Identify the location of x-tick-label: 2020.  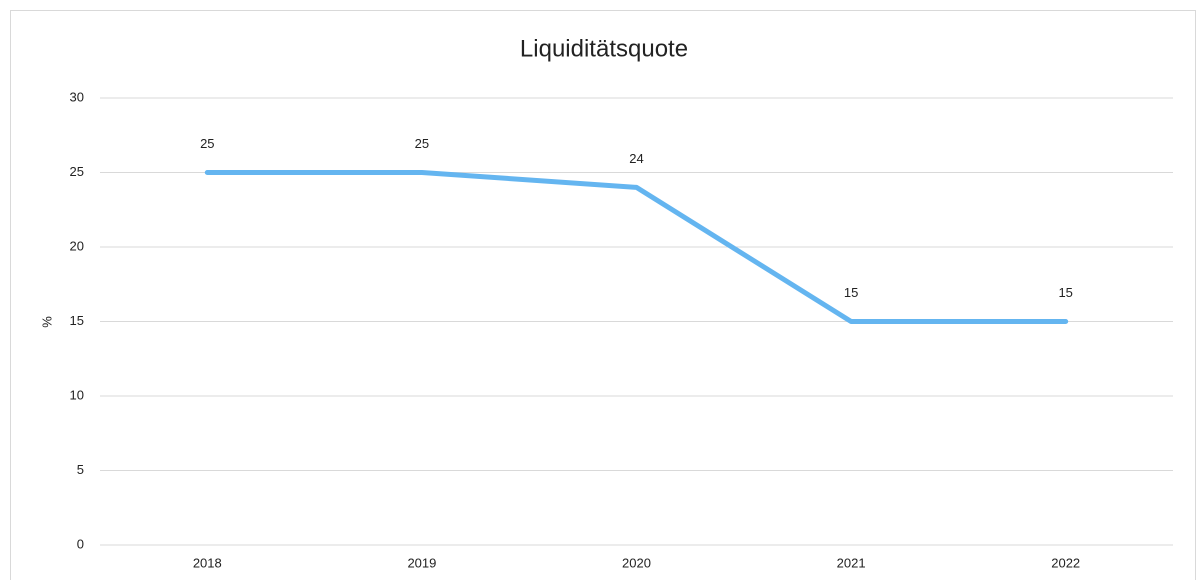
(636, 562).